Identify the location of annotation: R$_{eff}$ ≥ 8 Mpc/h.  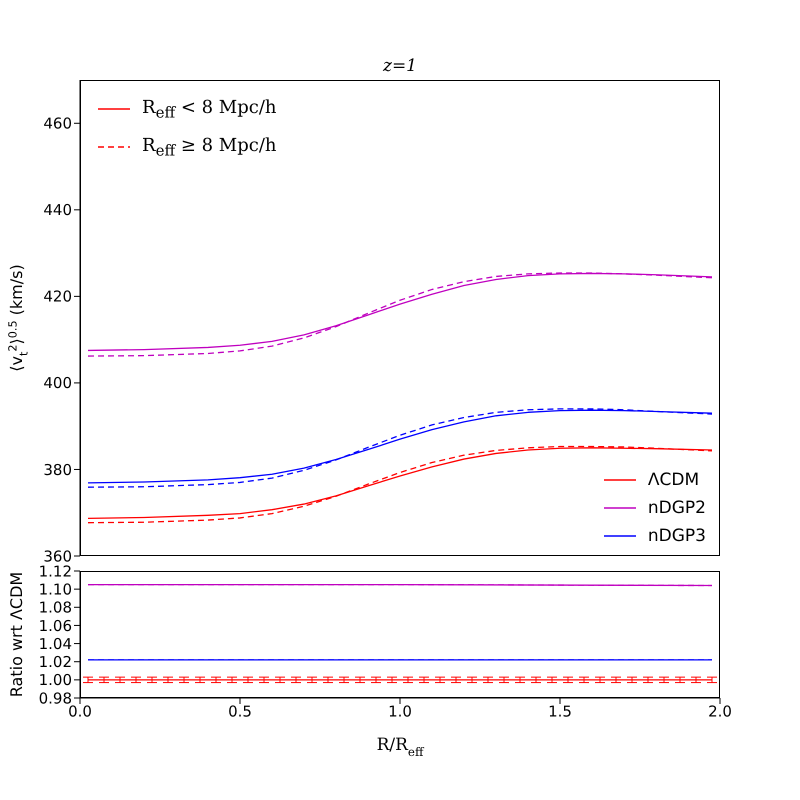
(209, 147).